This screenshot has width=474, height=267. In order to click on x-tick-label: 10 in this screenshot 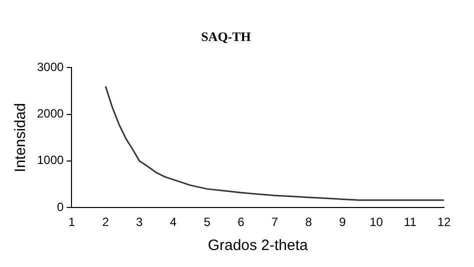, I will do `click(377, 222)`.